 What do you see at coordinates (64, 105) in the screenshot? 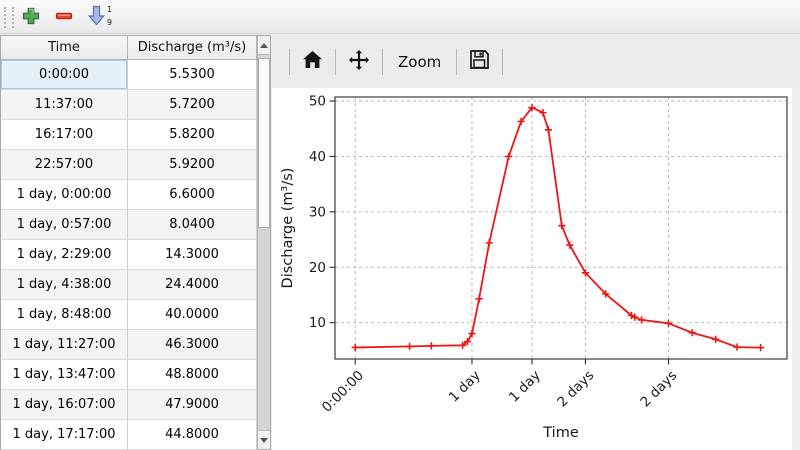
I see `cell-time: 11:37:00` at bounding box center [64, 105].